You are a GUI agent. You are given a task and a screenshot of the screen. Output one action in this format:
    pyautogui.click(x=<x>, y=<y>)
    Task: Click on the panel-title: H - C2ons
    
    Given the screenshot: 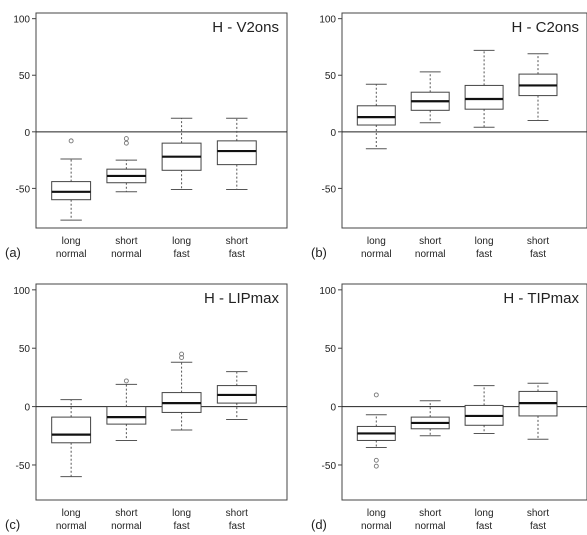 What is the action you would take?
    pyautogui.click(x=545, y=27)
    